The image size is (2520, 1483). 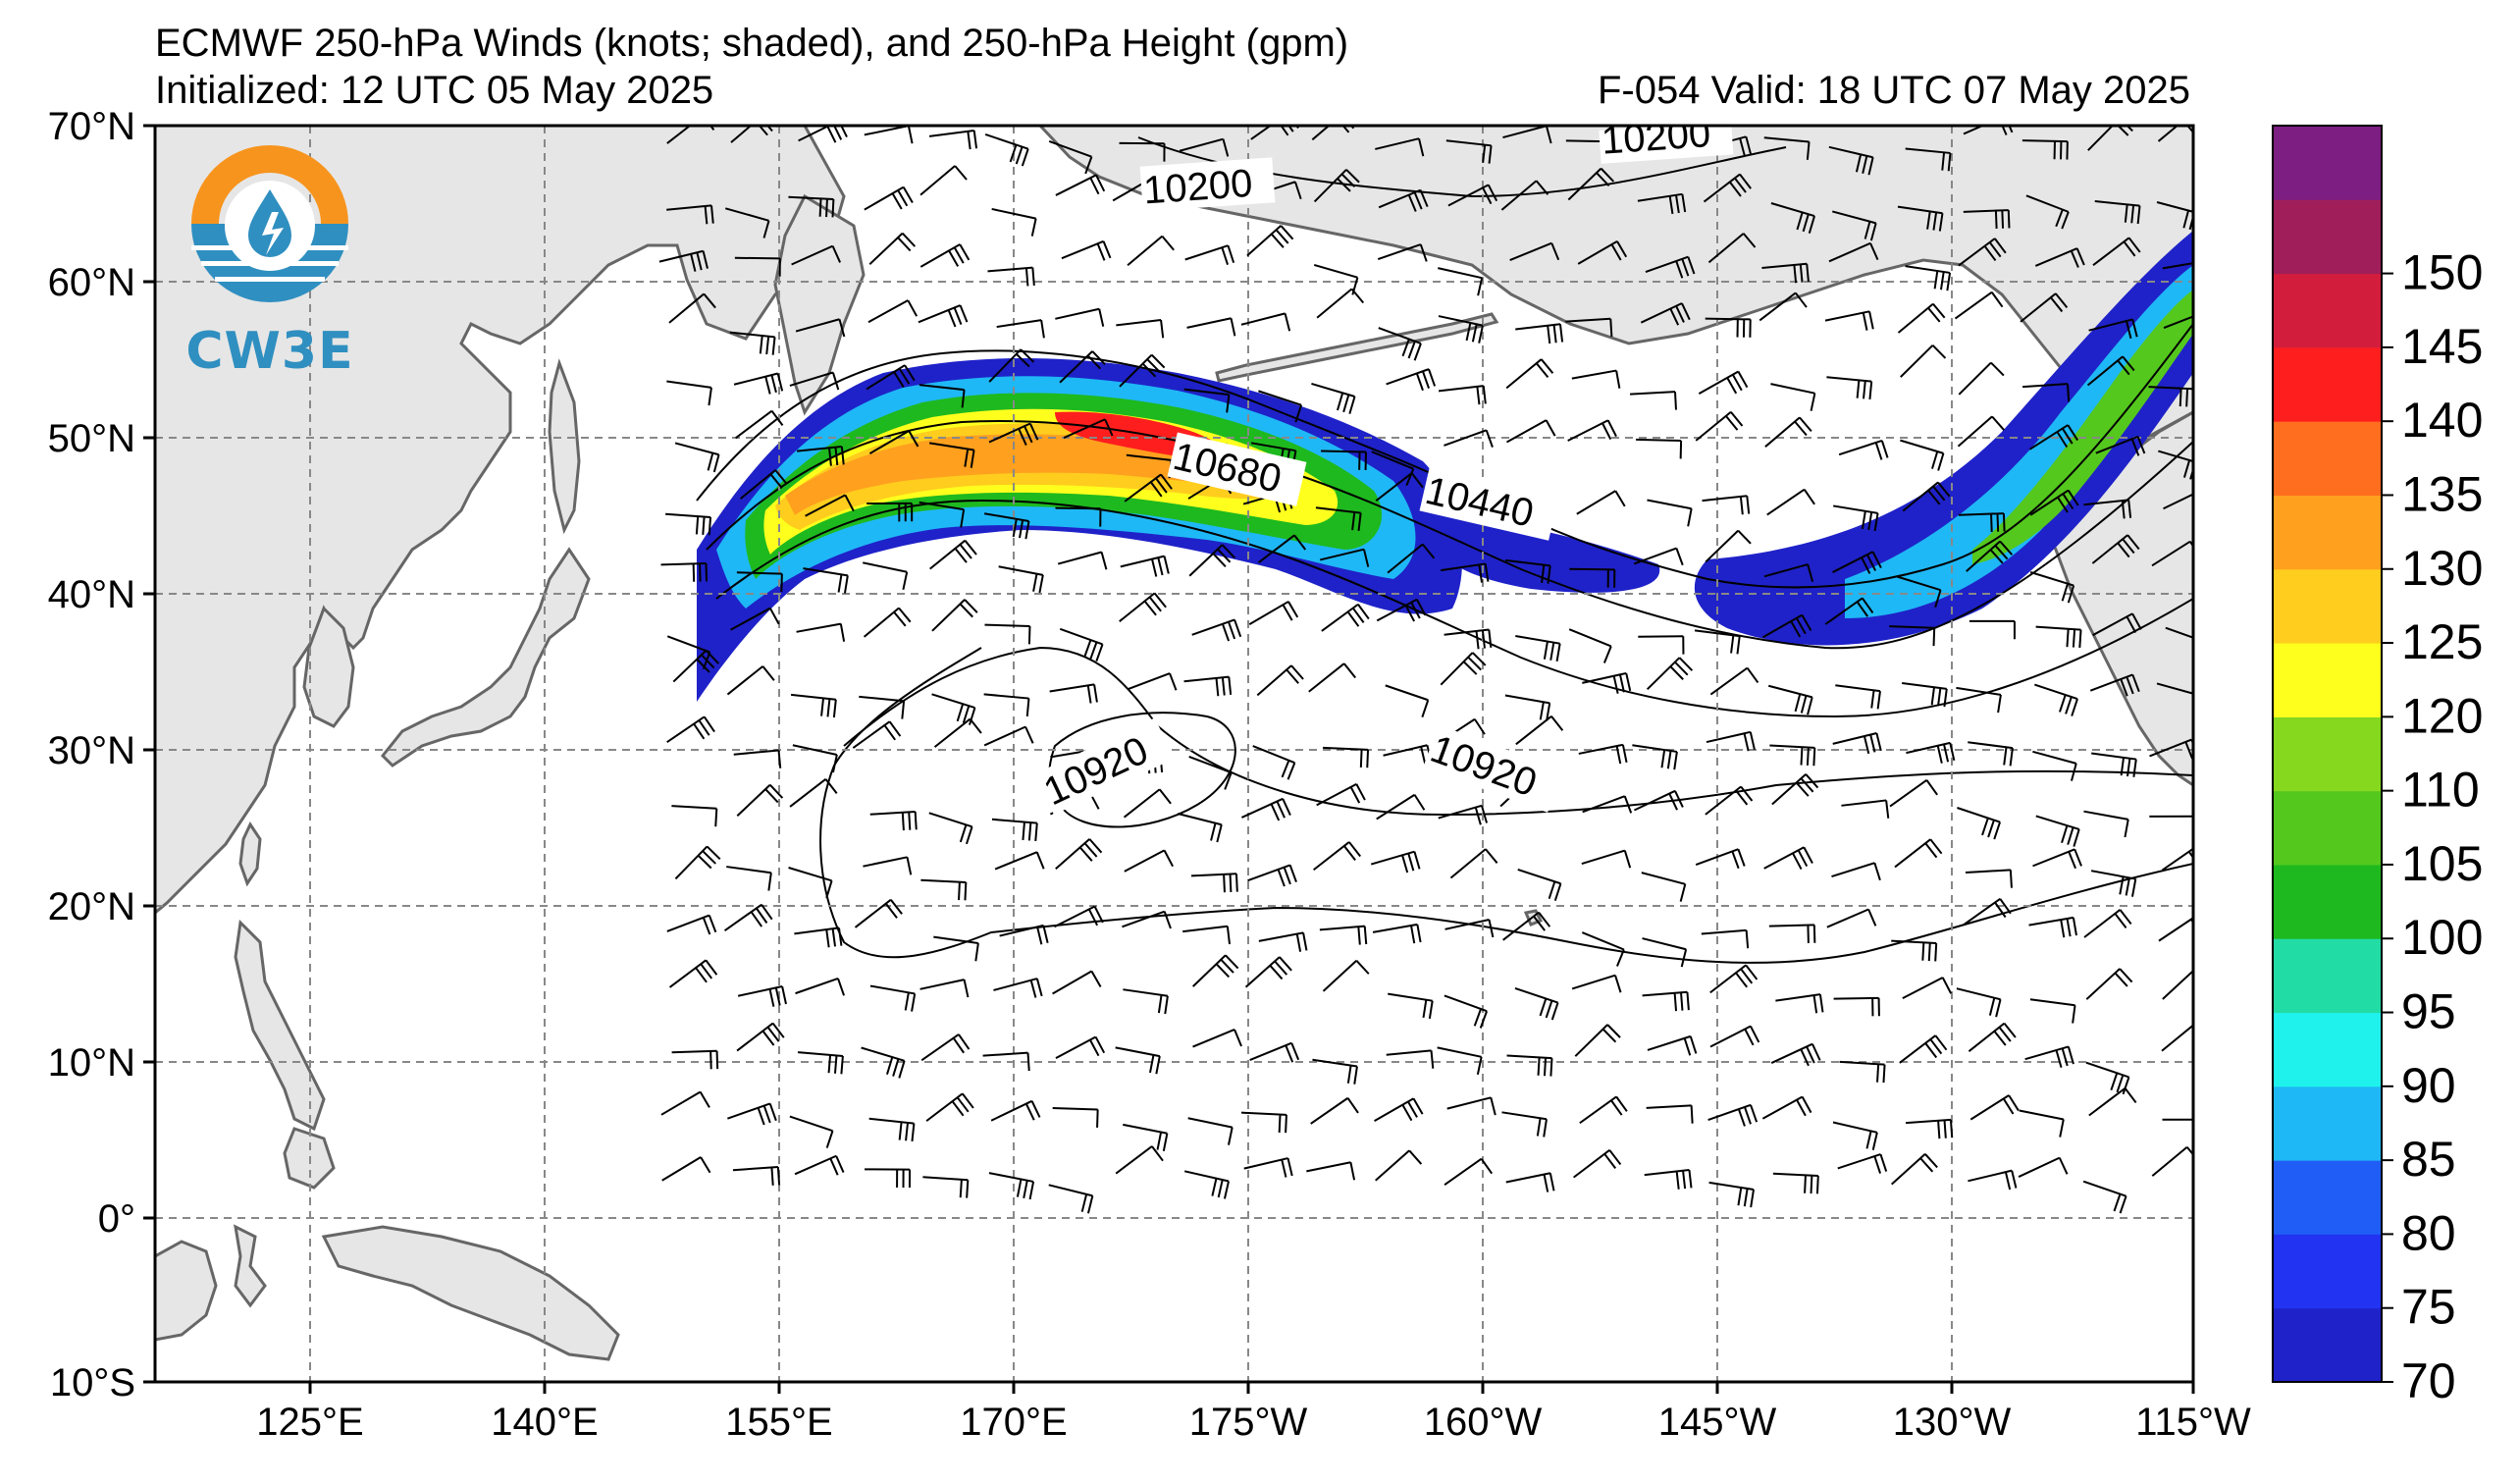 I want to click on lat-label: 40°N, so click(x=91, y=595).